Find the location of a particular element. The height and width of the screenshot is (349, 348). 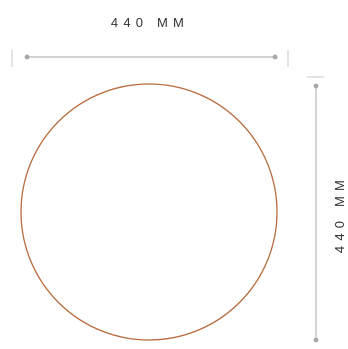

width-left-endpoint-dot is located at coordinates (27, 57).